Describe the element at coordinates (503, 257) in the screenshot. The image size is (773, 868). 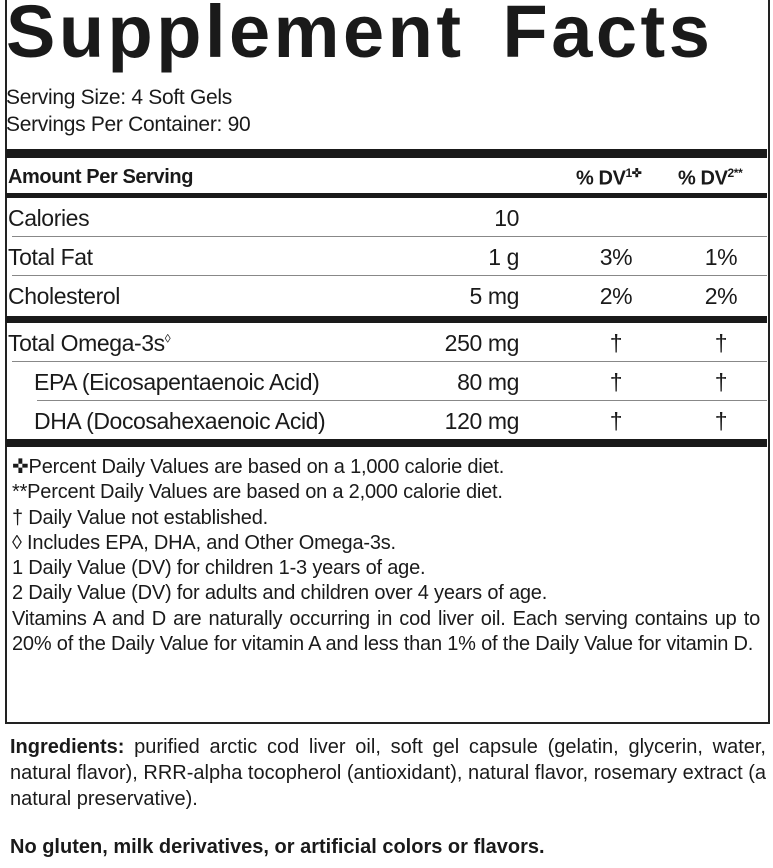
I see `nutrient-amount: 1 g` at that location.